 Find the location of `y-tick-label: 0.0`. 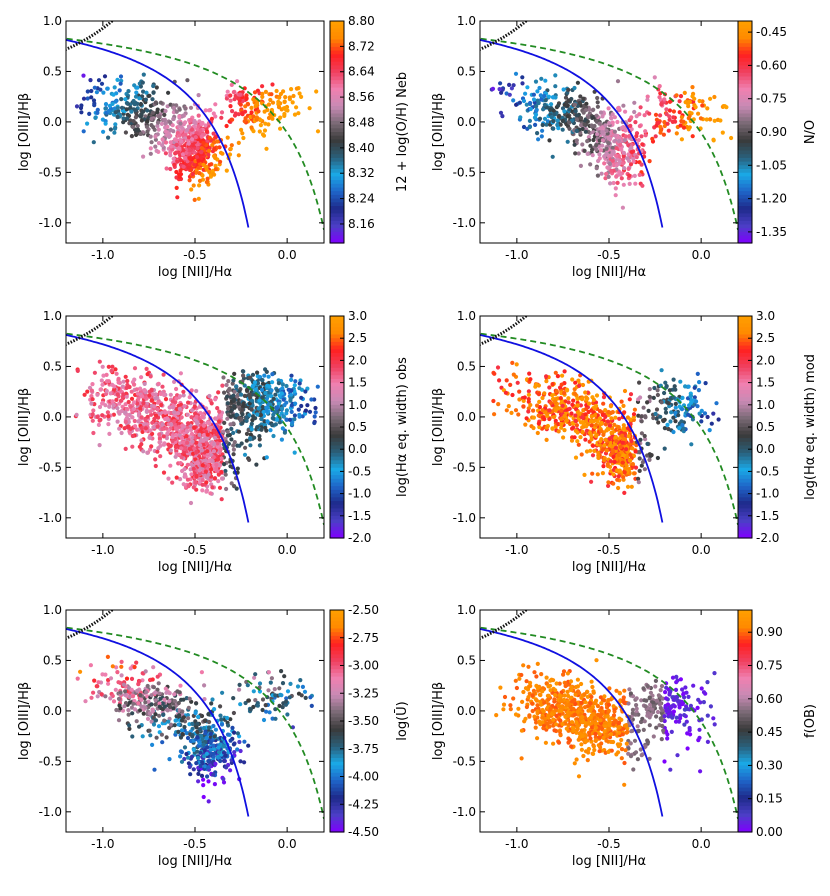

y-tick-label: 0.0 is located at coordinates (52, 122).